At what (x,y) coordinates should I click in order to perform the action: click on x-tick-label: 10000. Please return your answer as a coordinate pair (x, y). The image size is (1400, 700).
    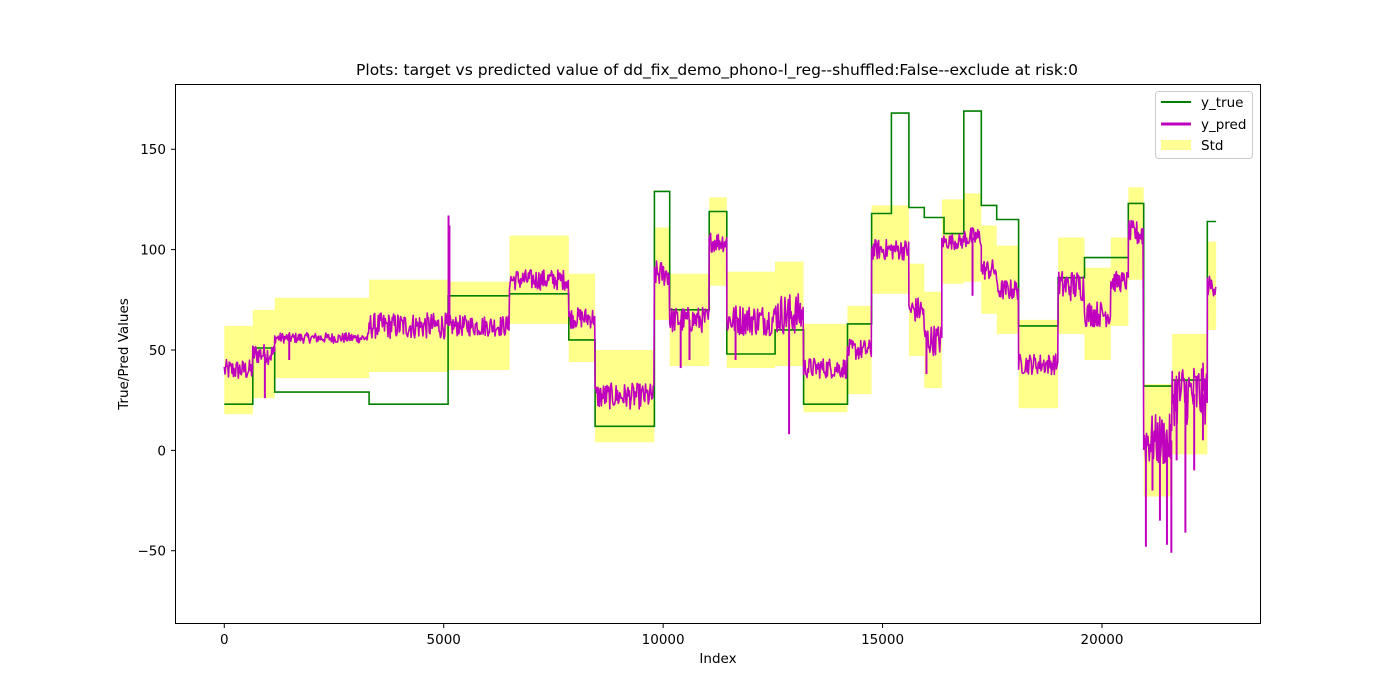
    Looking at the image, I should click on (663, 640).